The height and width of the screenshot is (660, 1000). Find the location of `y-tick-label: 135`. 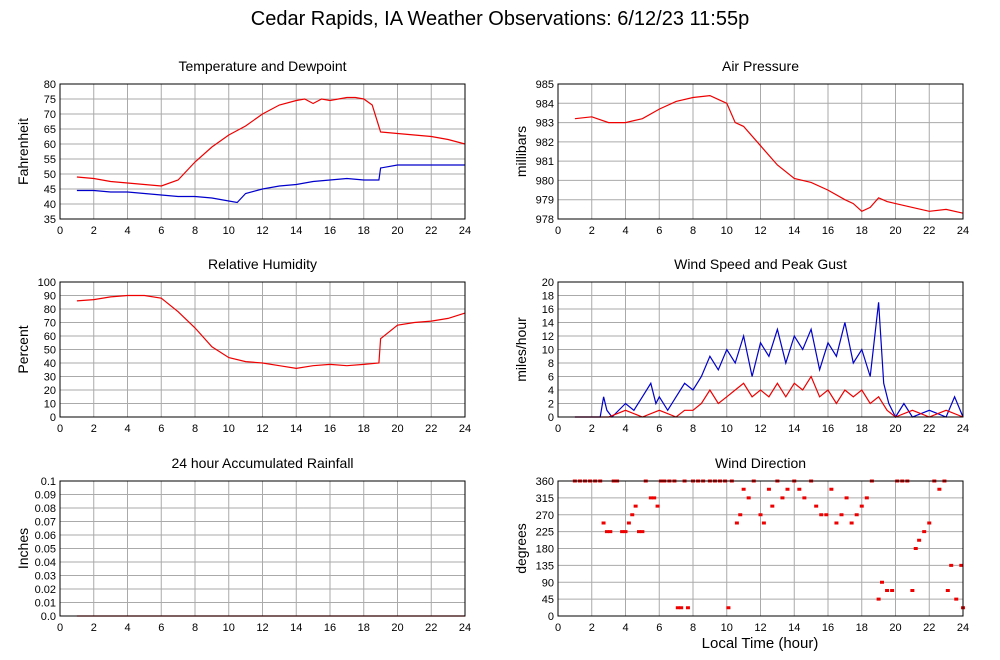

y-tick-label: 135 is located at coordinates (545, 566).